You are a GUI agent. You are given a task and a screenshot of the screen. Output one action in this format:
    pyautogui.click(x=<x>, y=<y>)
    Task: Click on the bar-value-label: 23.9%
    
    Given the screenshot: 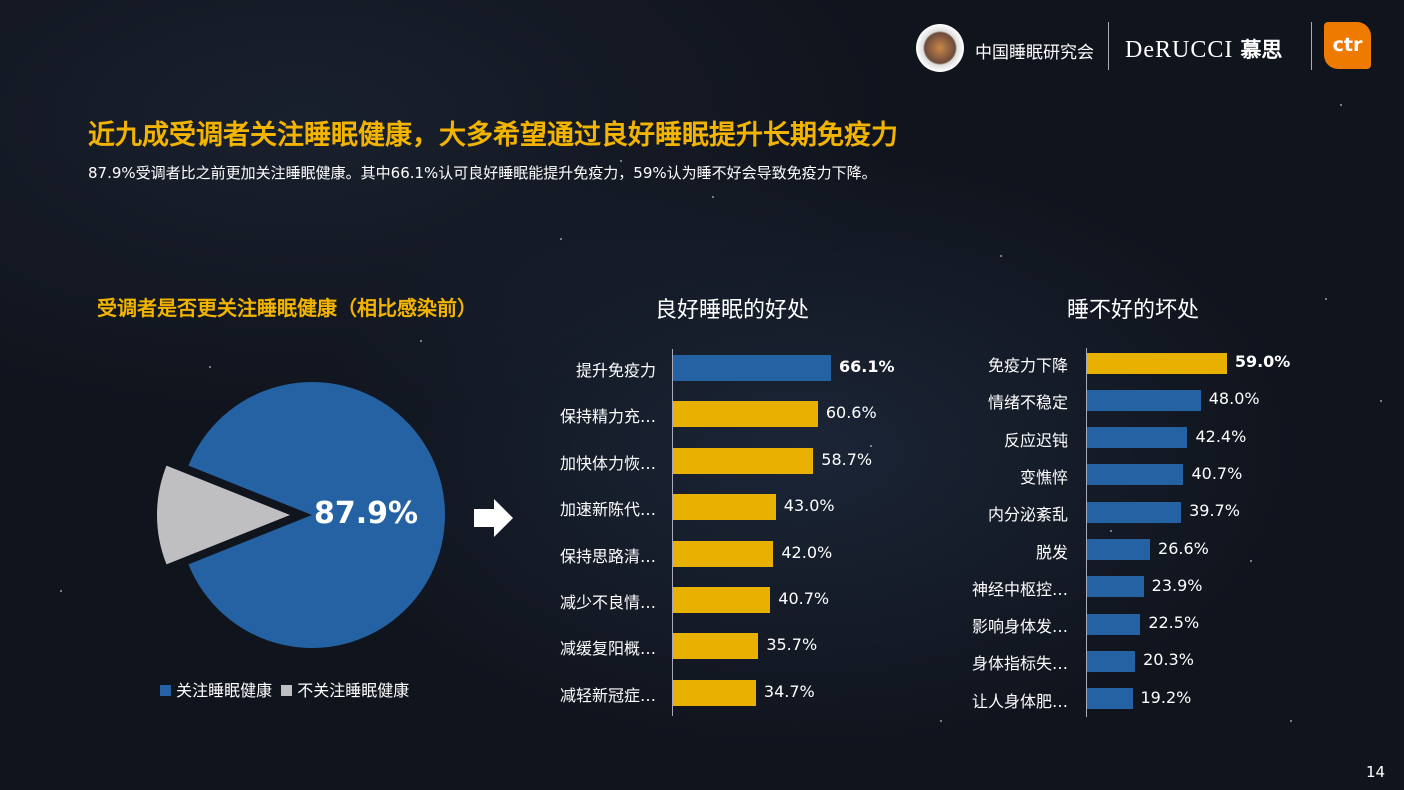 What is the action you would take?
    pyautogui.click(x=1177, y=585)
    